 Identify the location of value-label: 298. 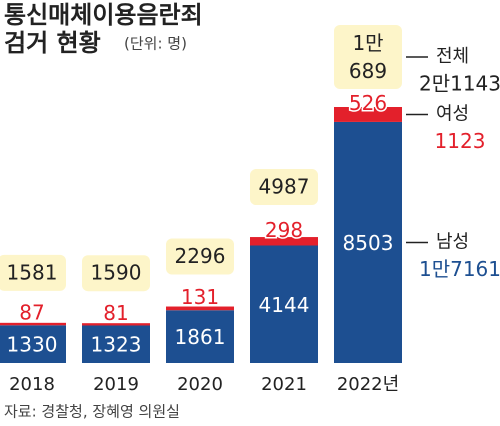
(284, 230).